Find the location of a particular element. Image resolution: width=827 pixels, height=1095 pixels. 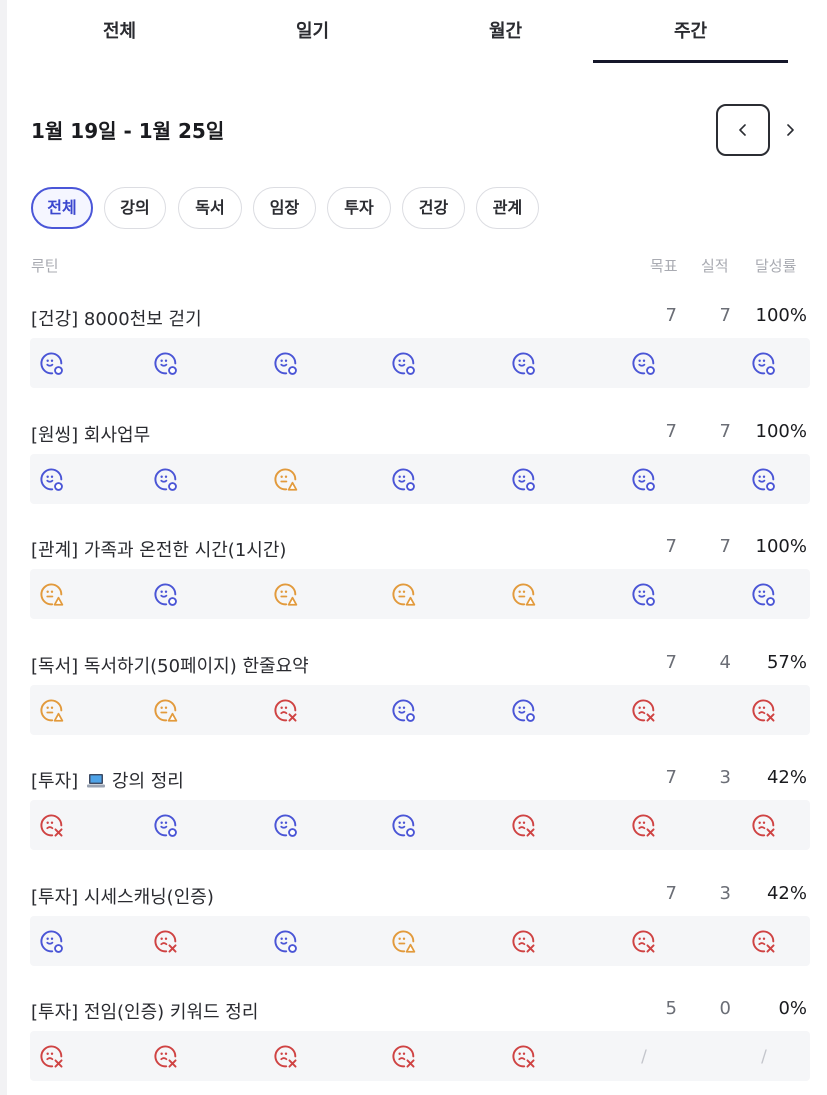

tab-weekly: 주간 is located at coordinates (690, 31).